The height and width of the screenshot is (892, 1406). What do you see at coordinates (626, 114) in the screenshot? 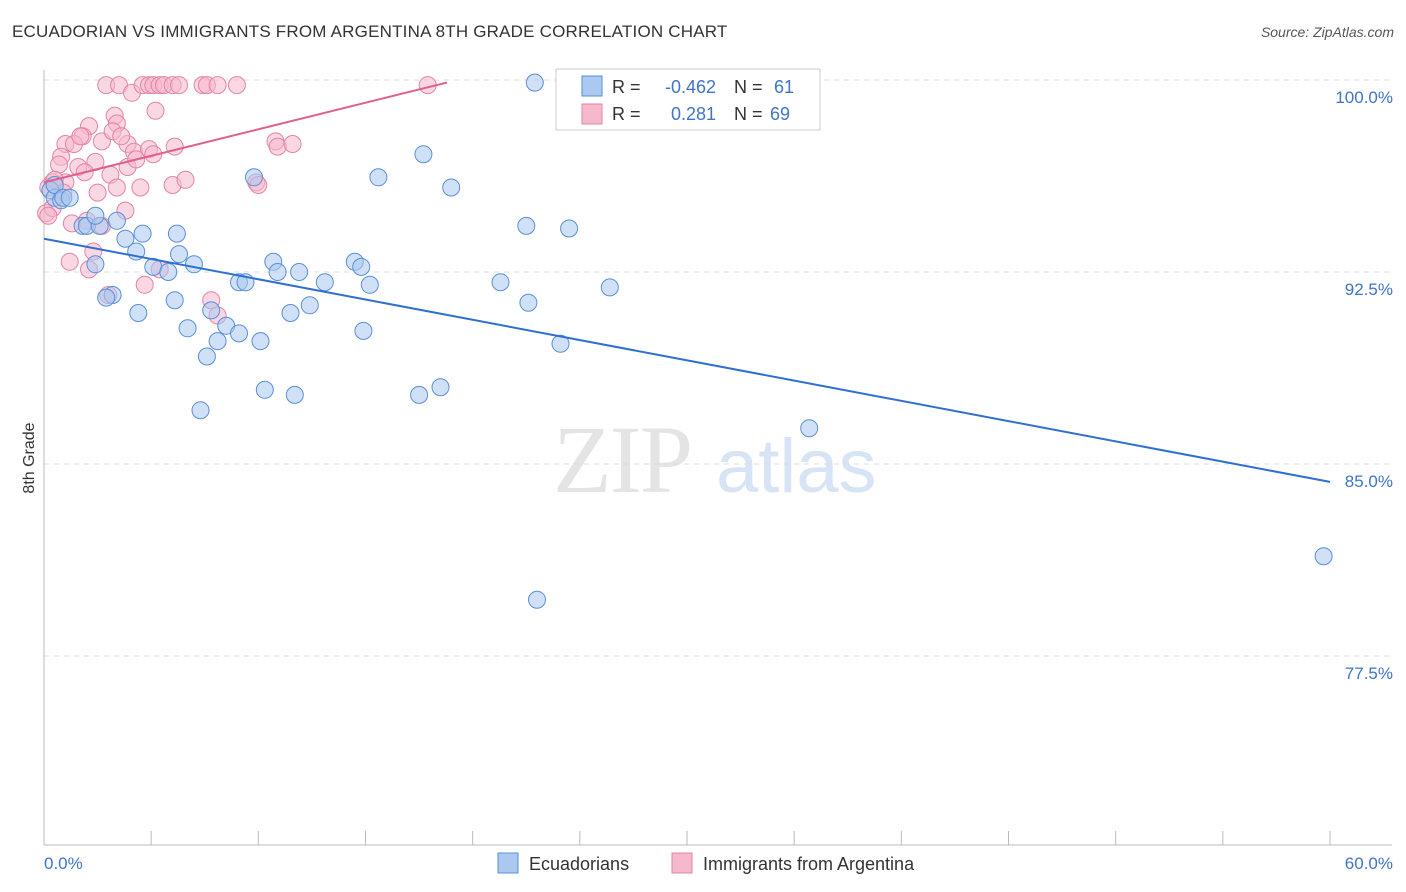
I see `legend-r-label-2: R =` at bounding box center [626, 114].